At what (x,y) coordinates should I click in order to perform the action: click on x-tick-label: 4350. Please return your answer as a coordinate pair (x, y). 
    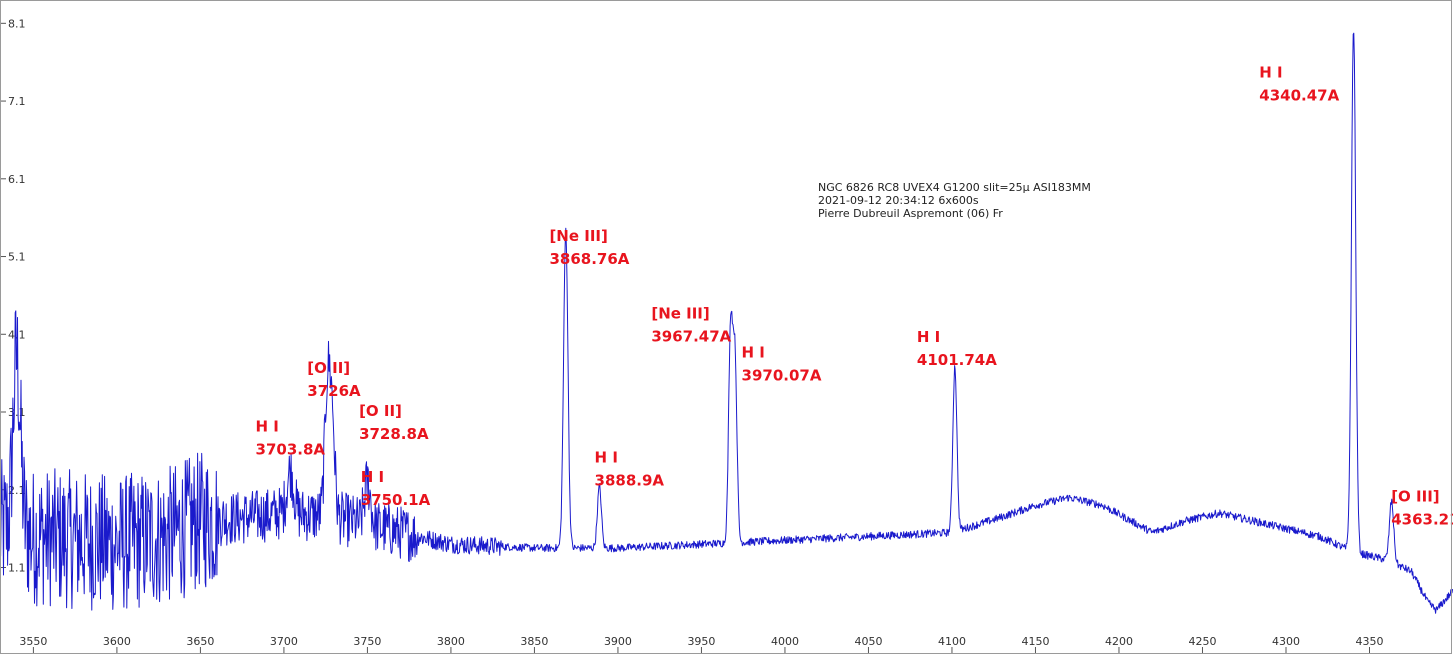
    Looking at the image, I should click on (1369, 641).